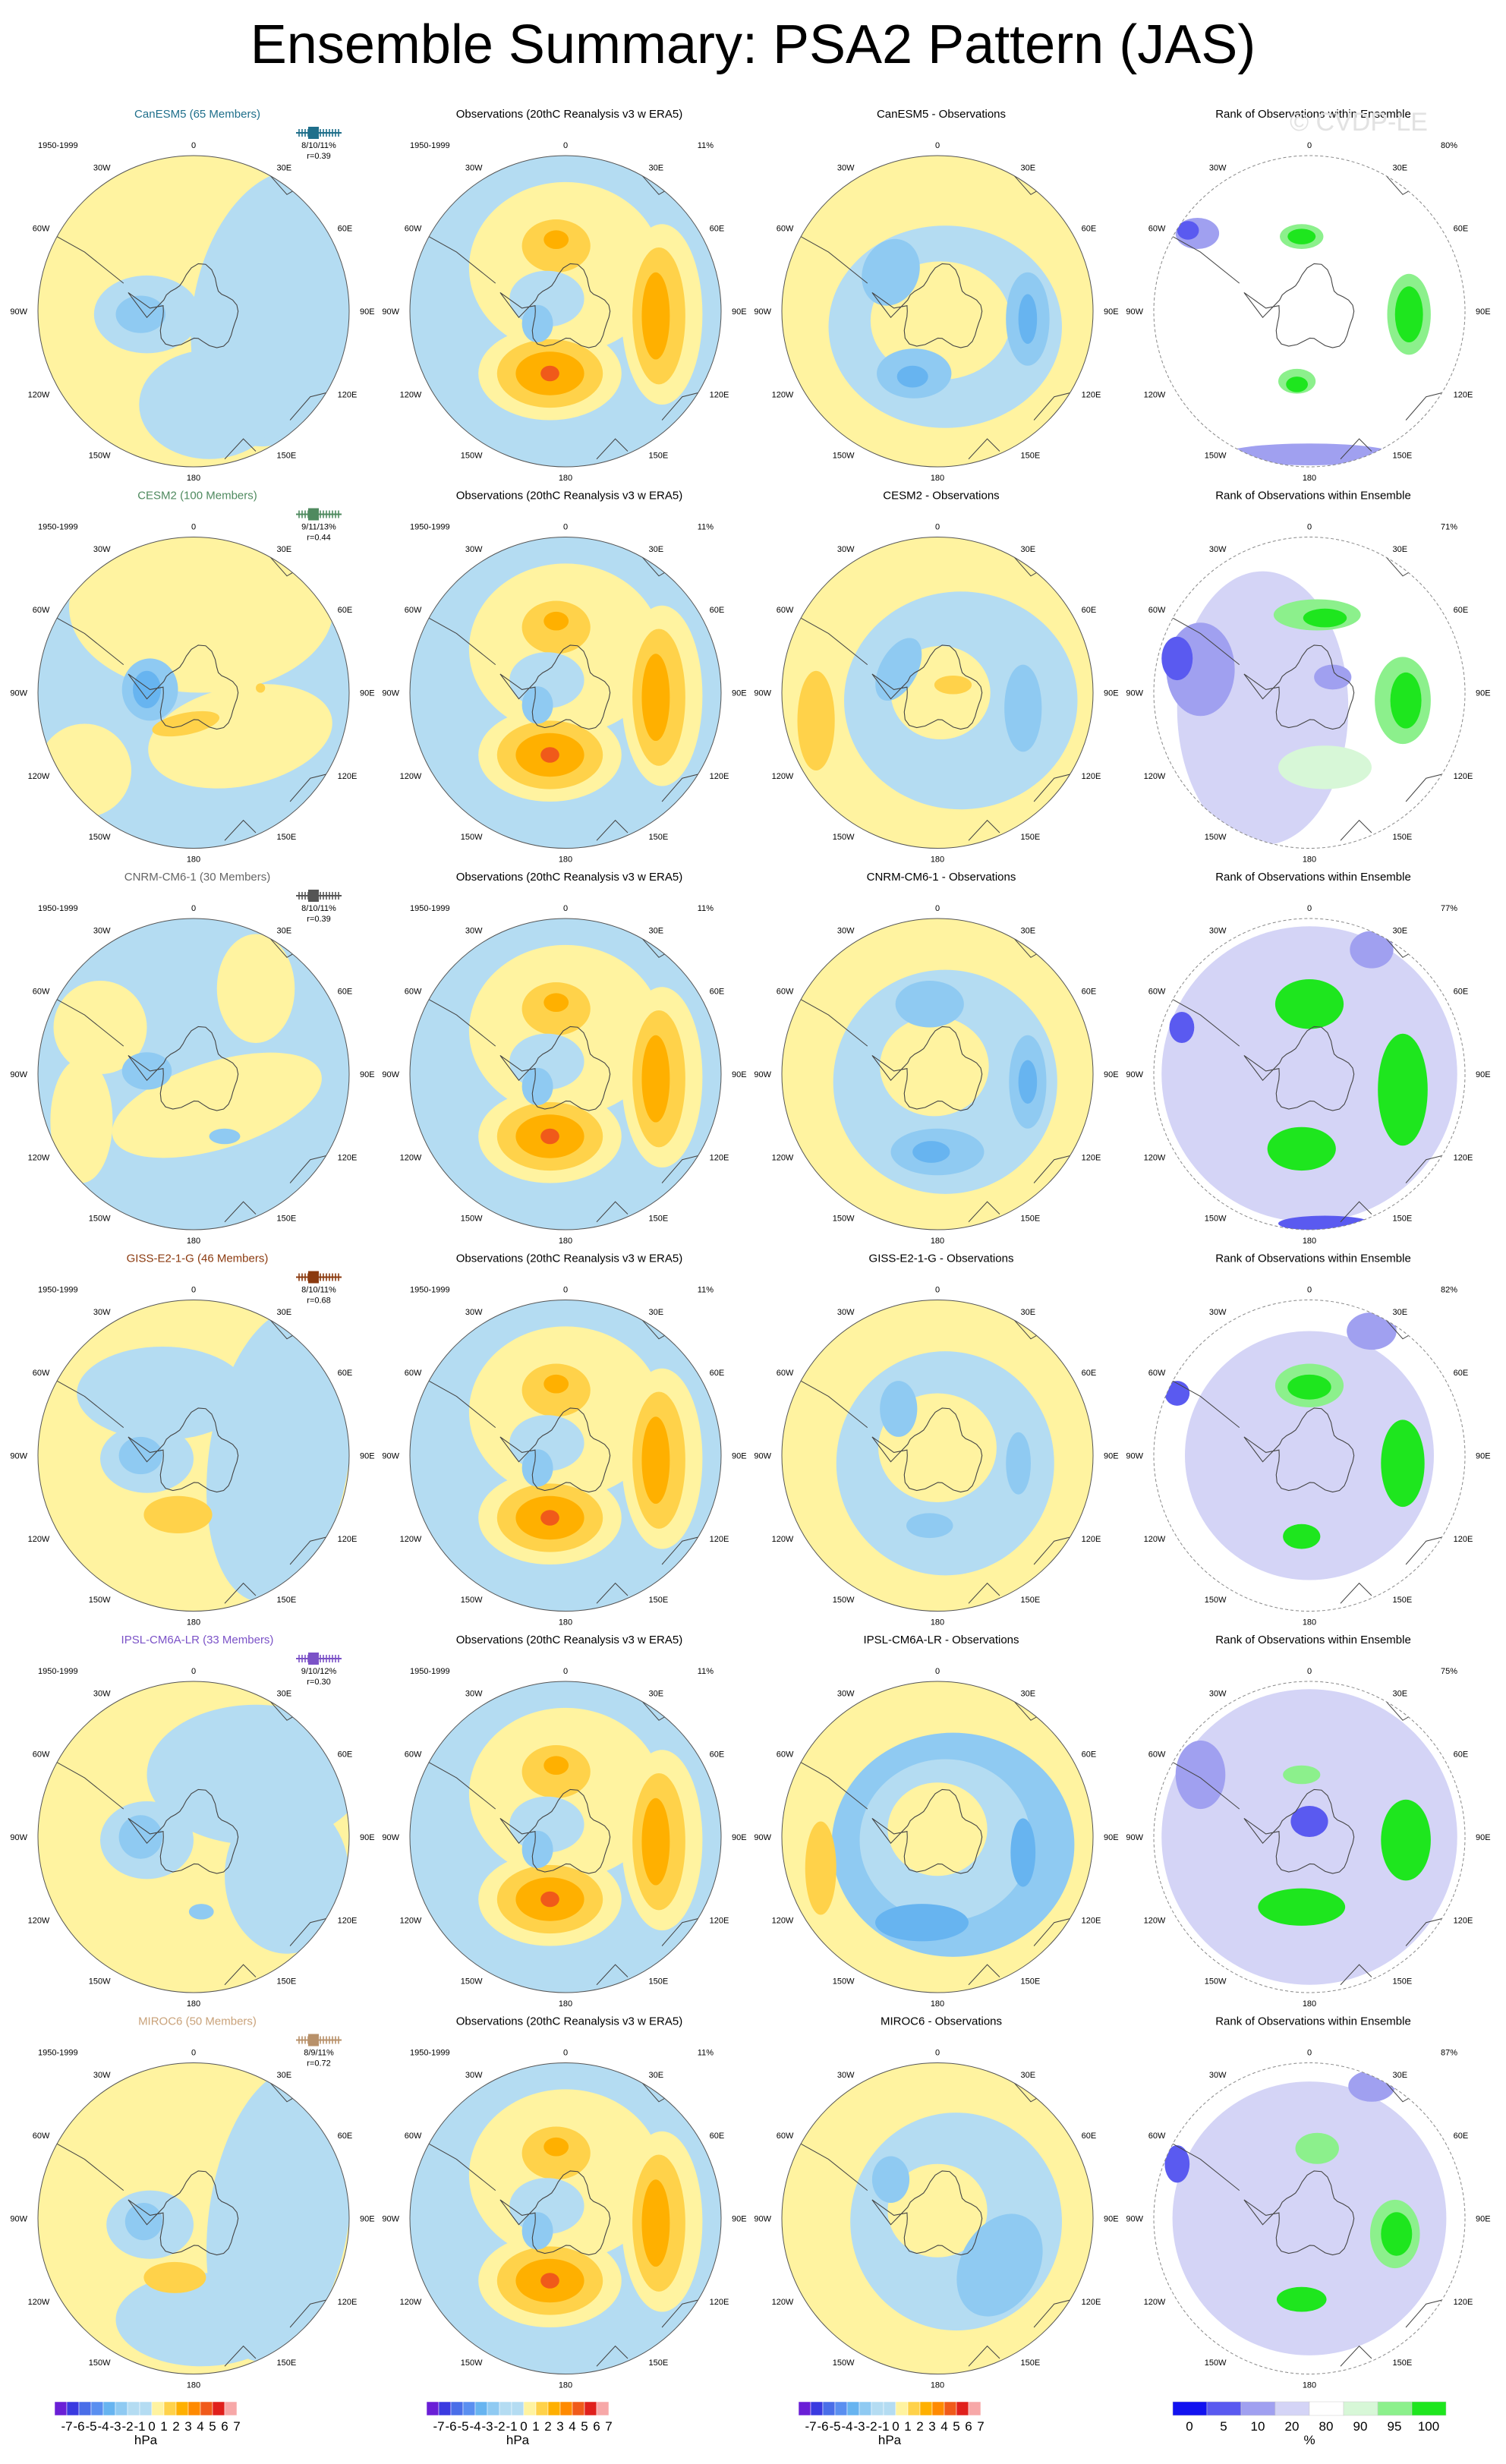 The height and width of the screenshot is (2464, 1506). I want to click on difference-map, so click(937, 2218).